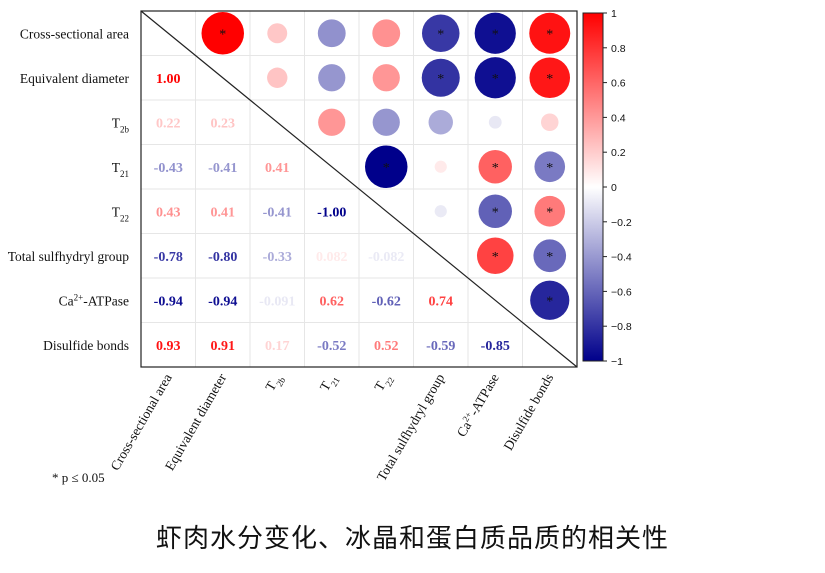 This screenshot has height=573, width=825. I want to click on correlation-value: 0.93, so click(168, 346).